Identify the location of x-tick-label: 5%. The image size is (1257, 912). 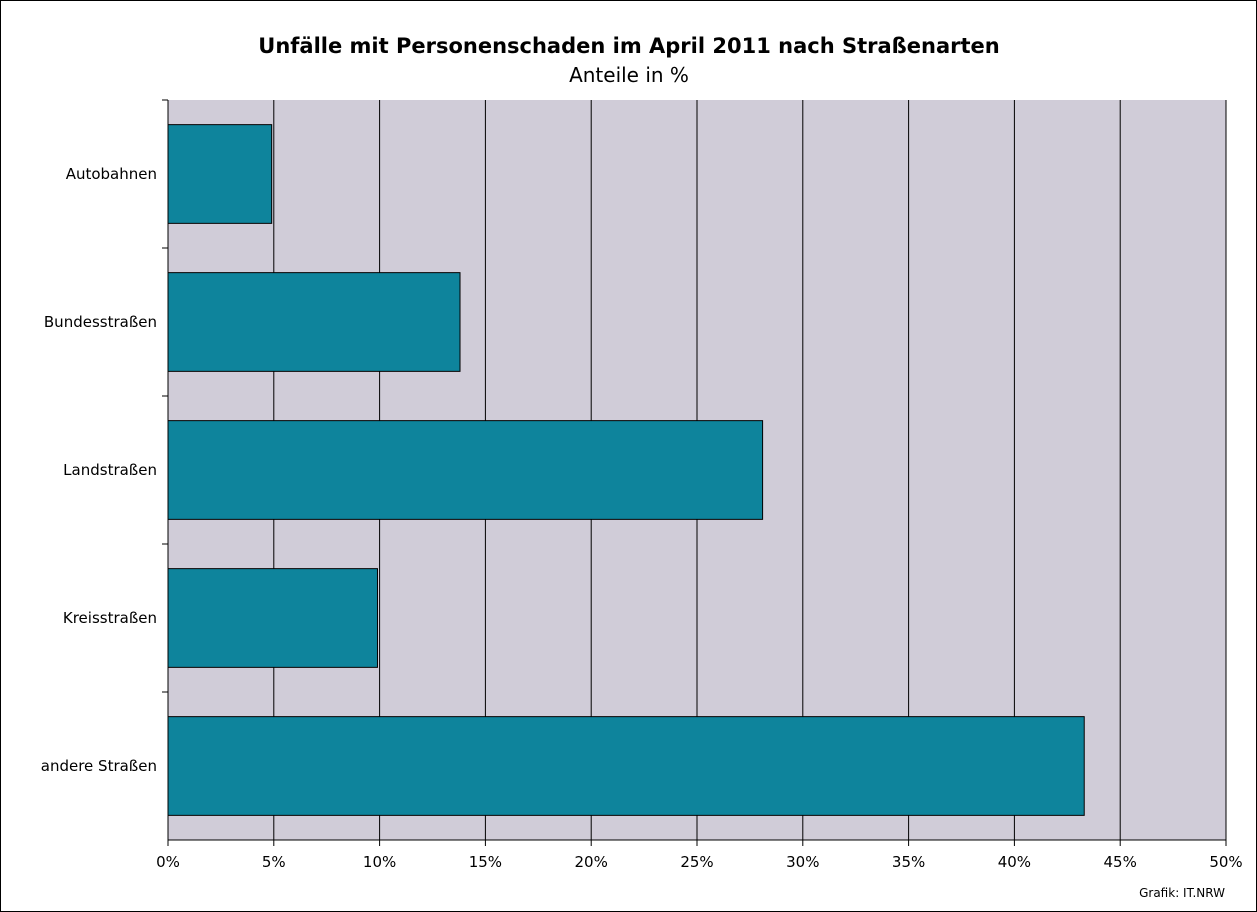
(274, 862).